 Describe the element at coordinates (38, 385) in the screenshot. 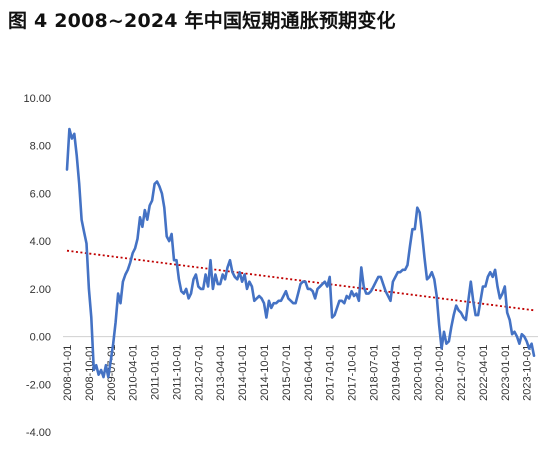

I see `y-tick-label: -2.00` at that location.